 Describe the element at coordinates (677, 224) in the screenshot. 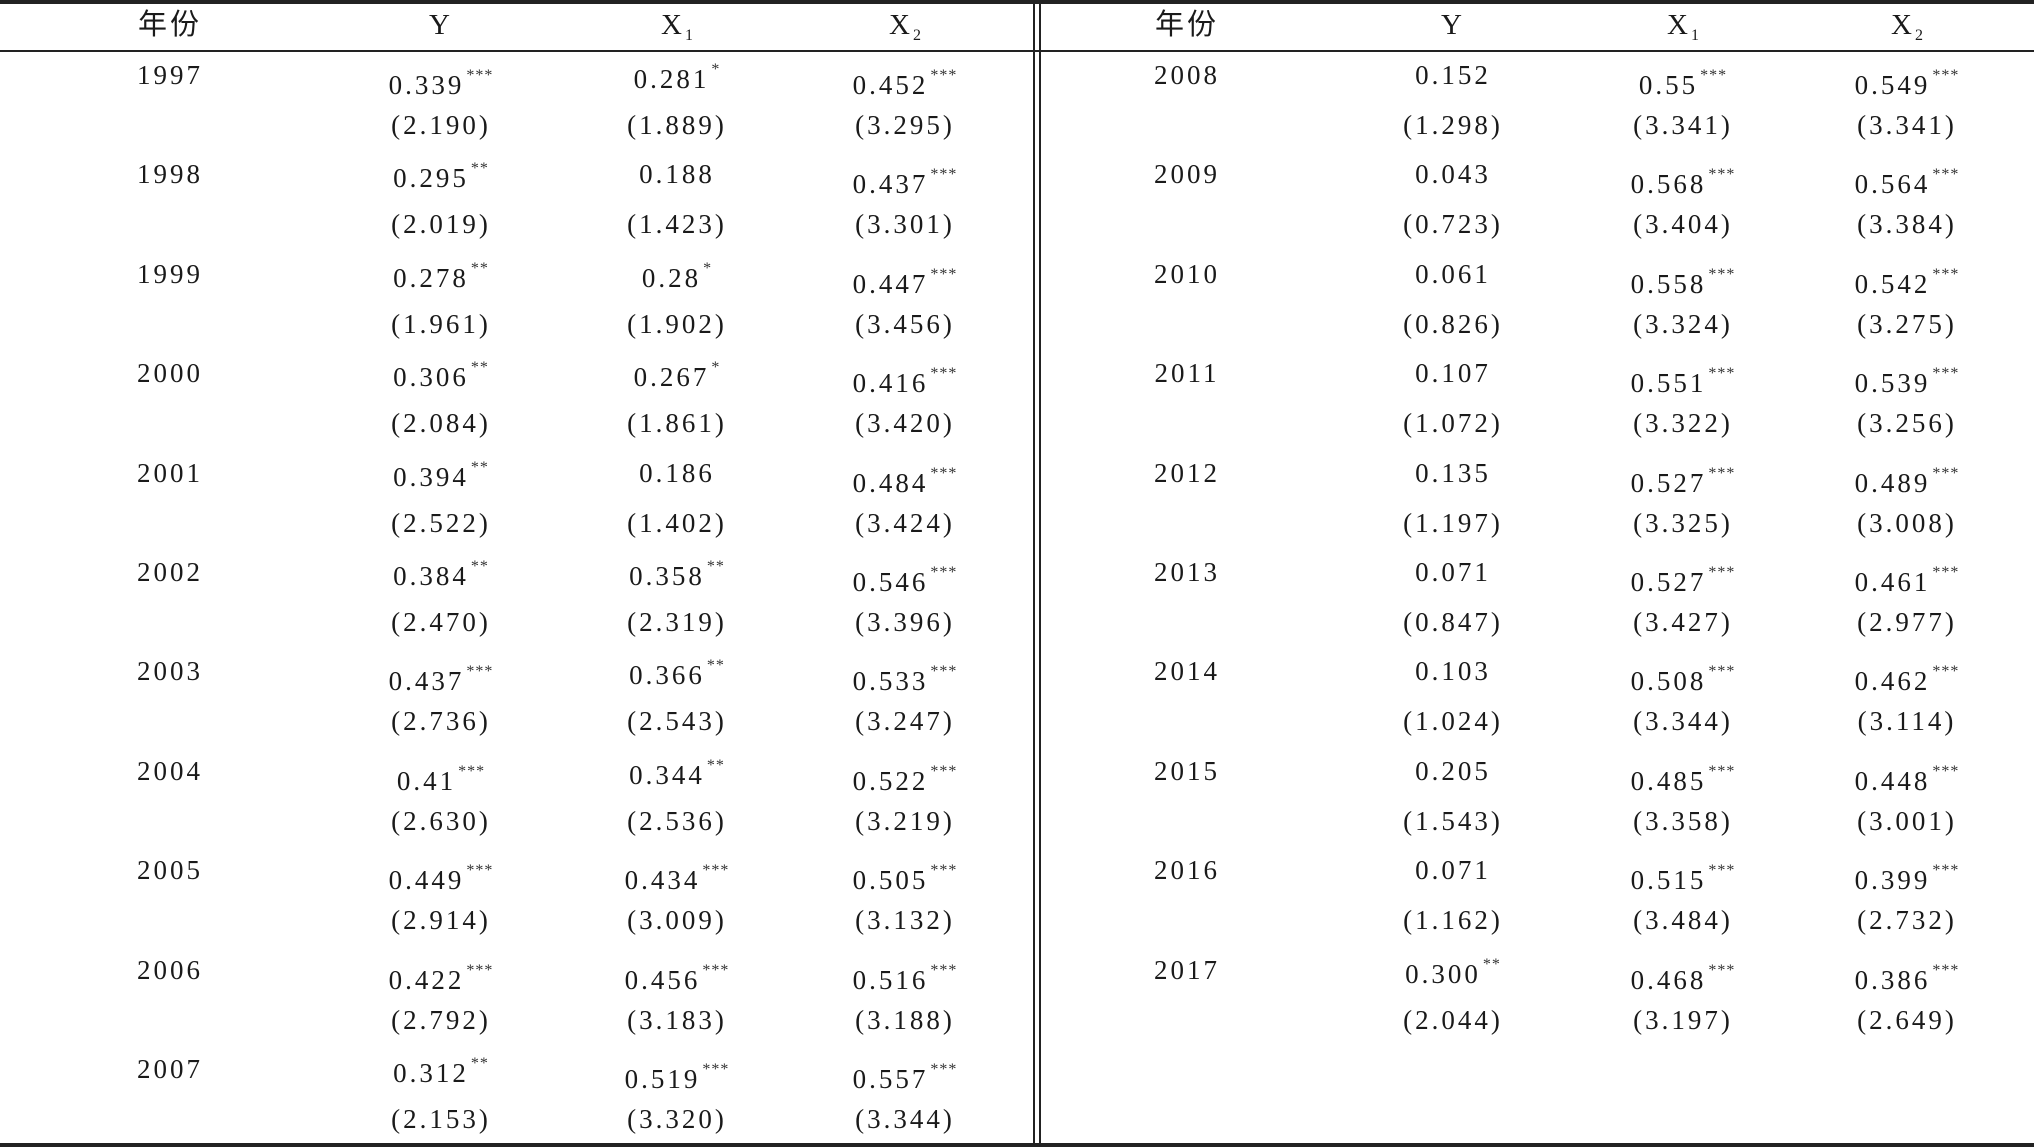

I see `t-statistic-cell: (1.423)` at that location.